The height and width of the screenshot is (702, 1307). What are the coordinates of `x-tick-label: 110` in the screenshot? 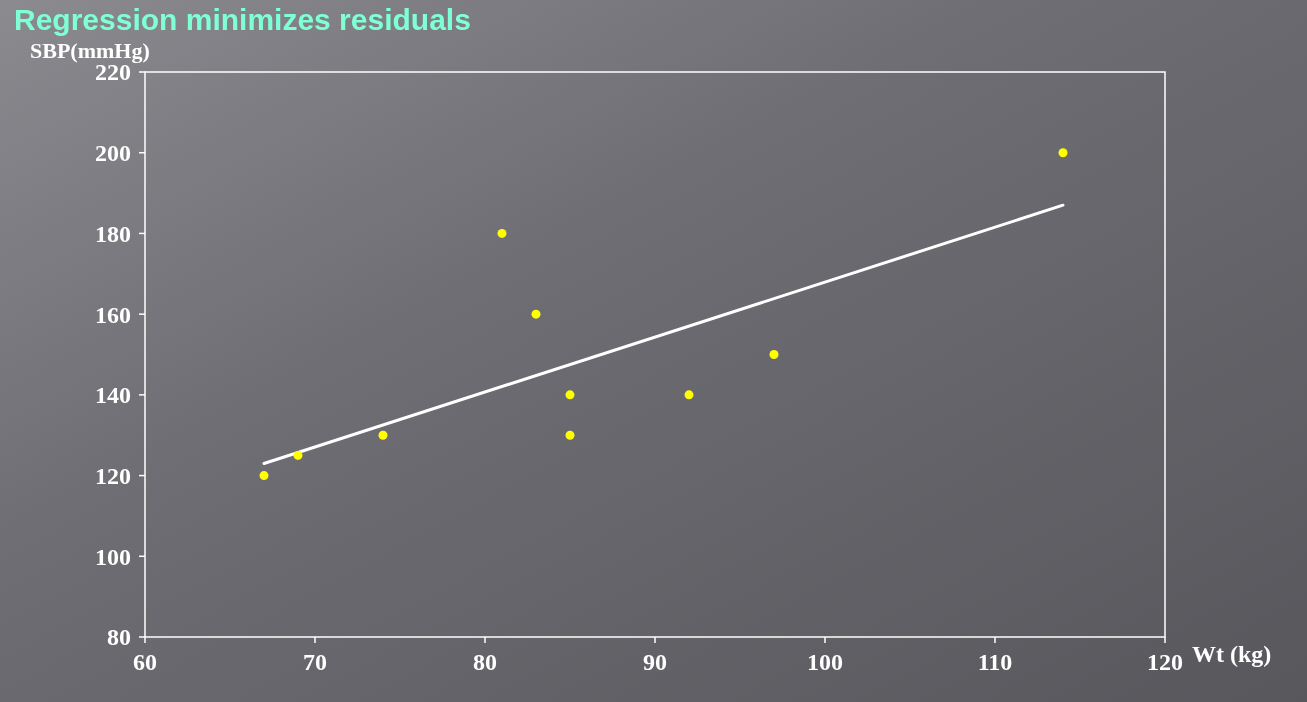 It's located at (995, 662).